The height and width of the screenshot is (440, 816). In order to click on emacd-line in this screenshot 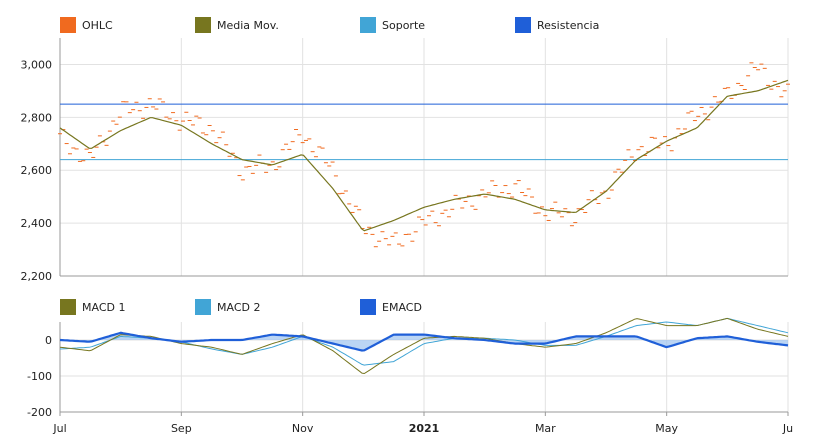, I will do `click(424, 341)`.